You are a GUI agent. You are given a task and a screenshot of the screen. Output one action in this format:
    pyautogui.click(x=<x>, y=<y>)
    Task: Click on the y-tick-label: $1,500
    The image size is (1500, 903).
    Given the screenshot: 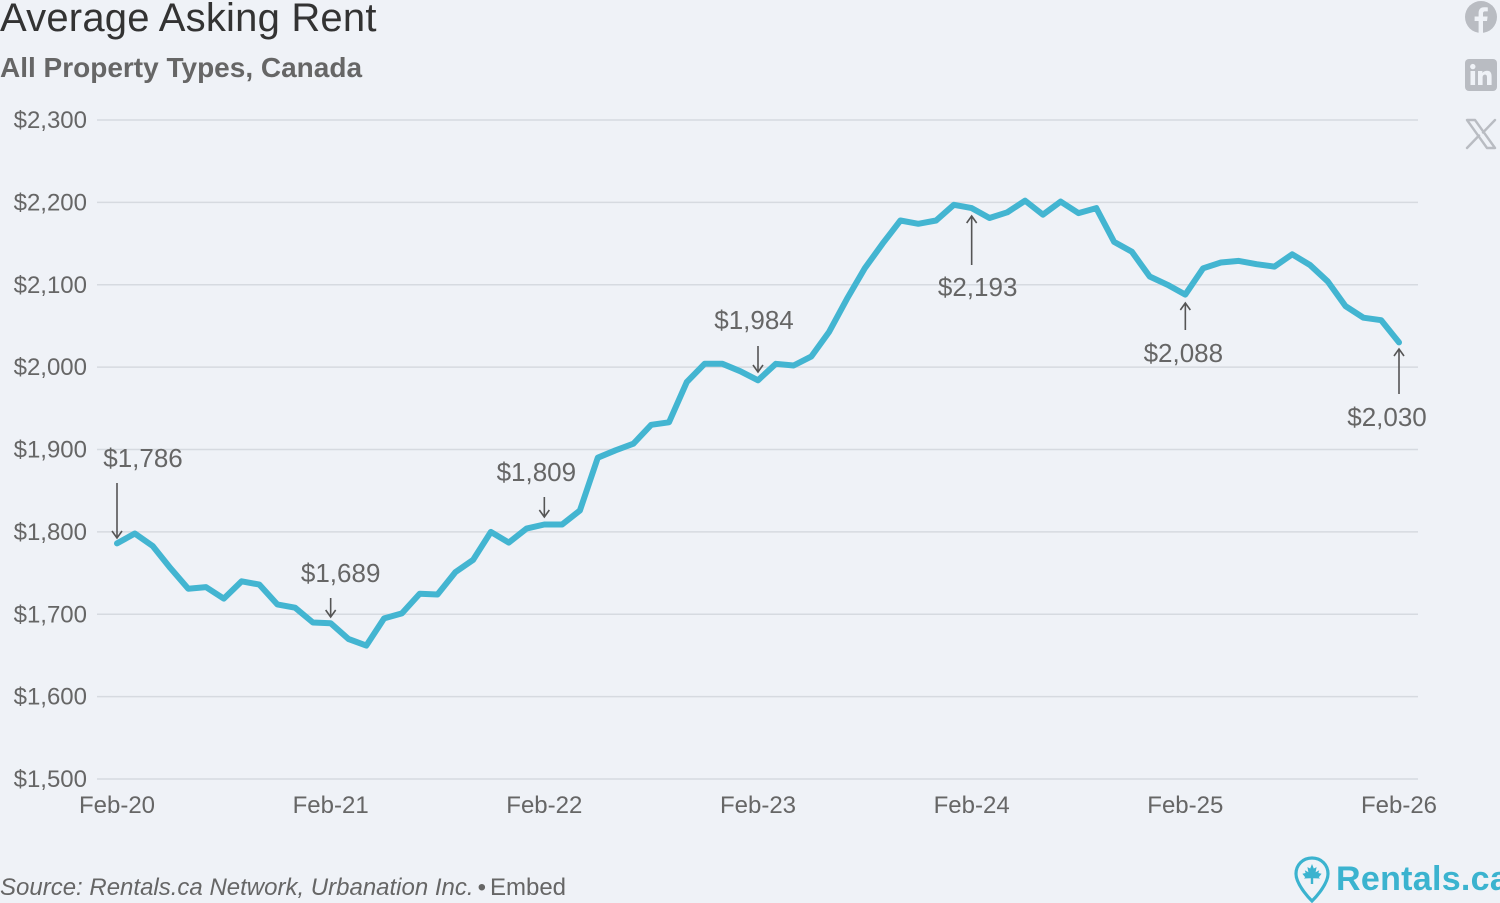 What is the action you would take?
    pyautogui.click(x=50, y=779)
    